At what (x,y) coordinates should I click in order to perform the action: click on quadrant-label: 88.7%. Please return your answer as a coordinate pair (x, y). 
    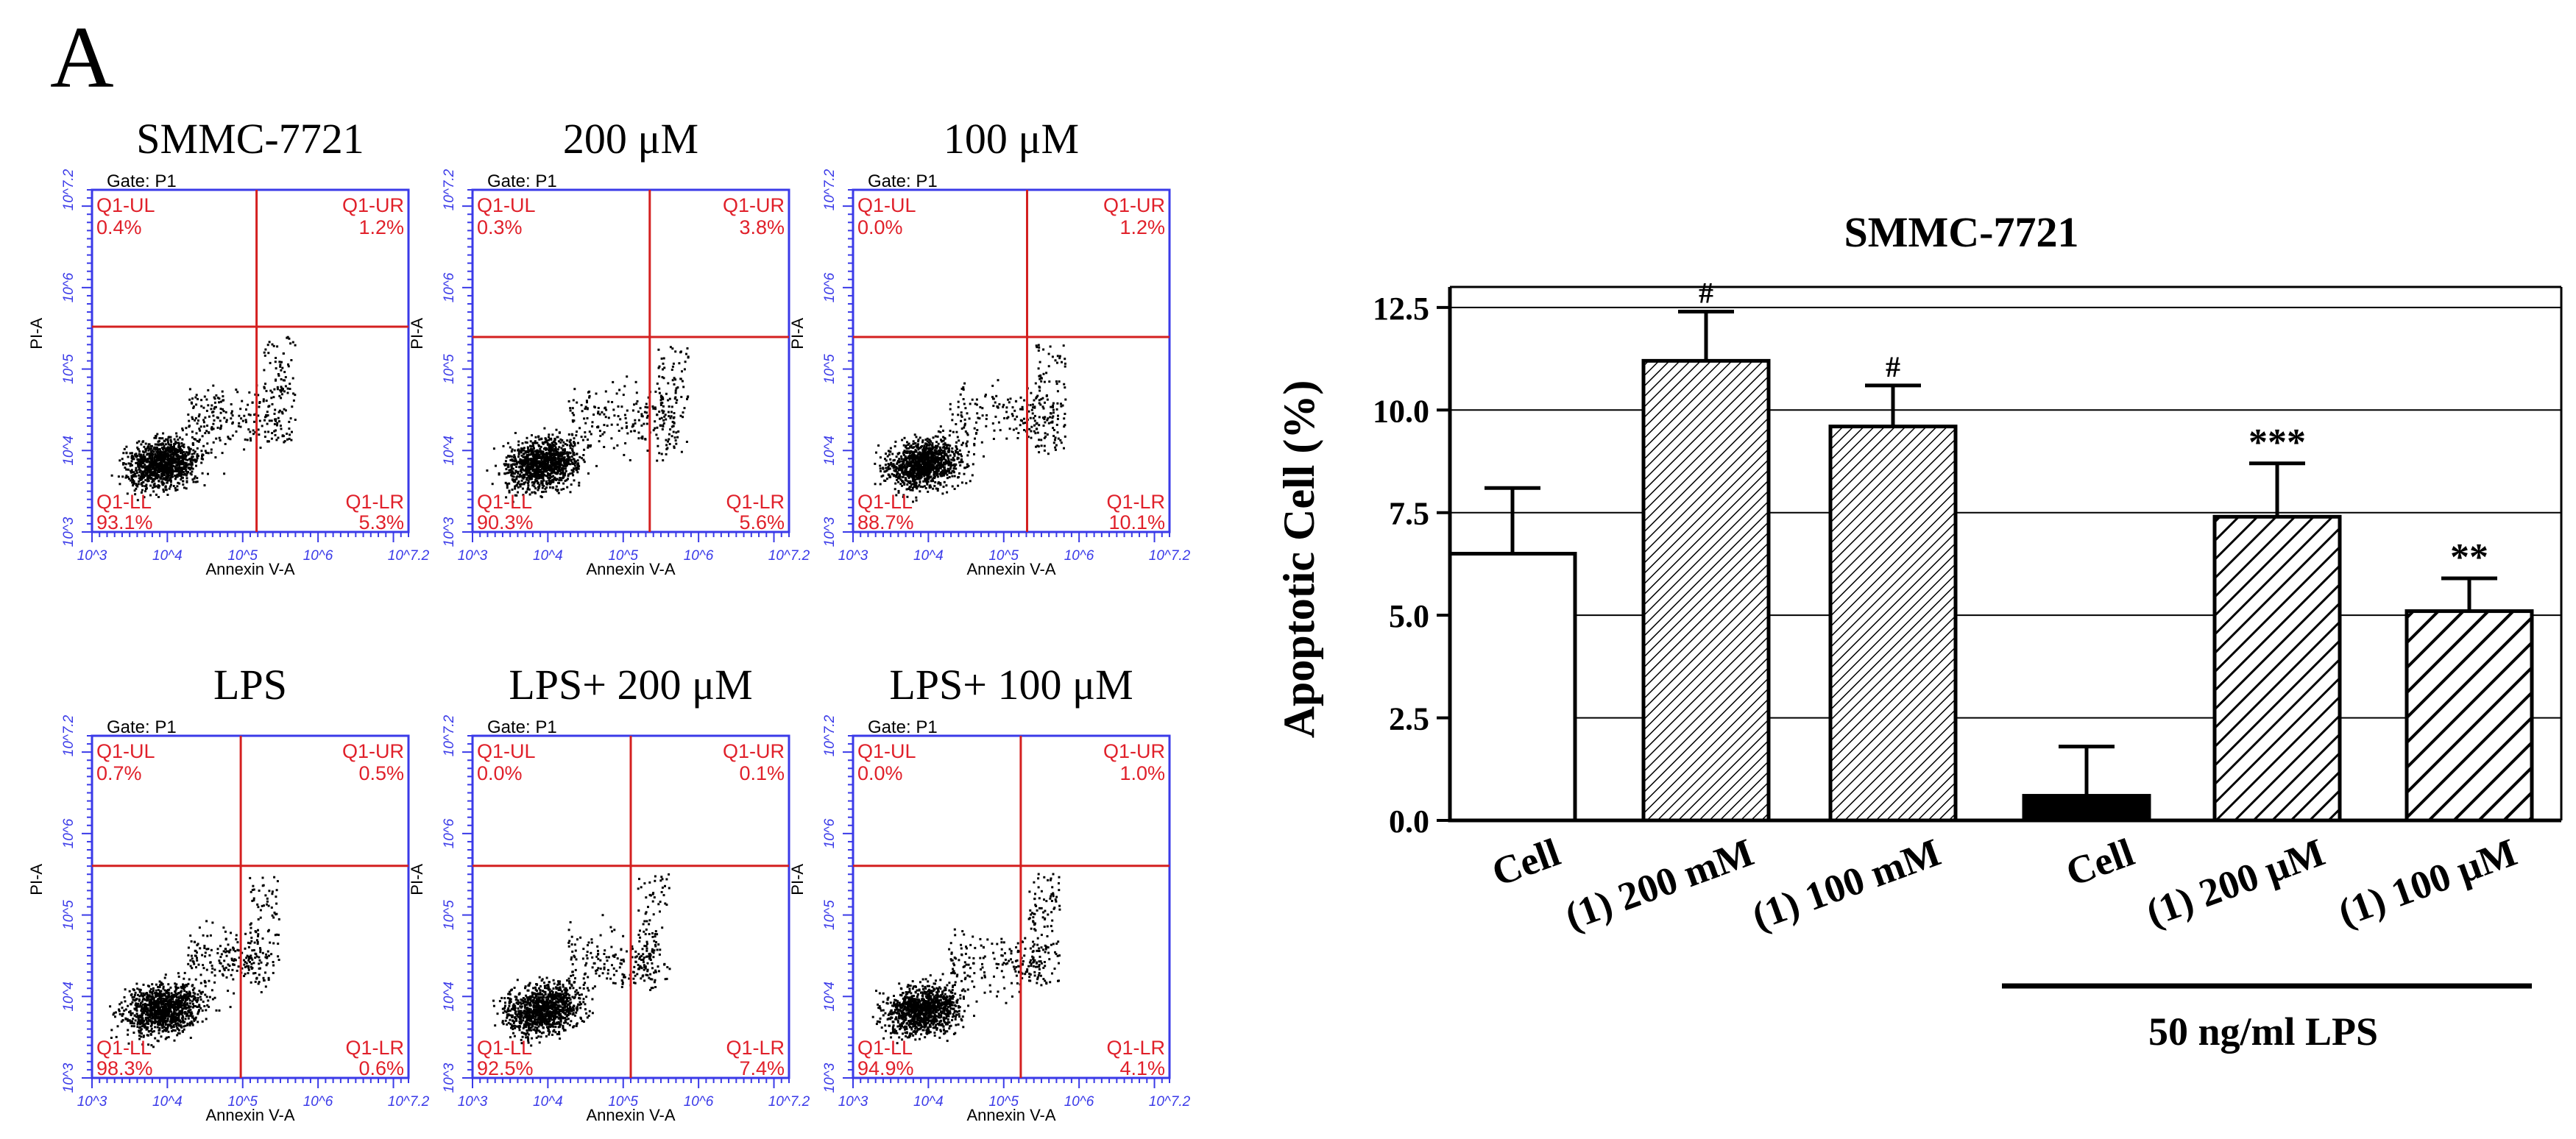
    Looking at the image, I should click on (885, 522).